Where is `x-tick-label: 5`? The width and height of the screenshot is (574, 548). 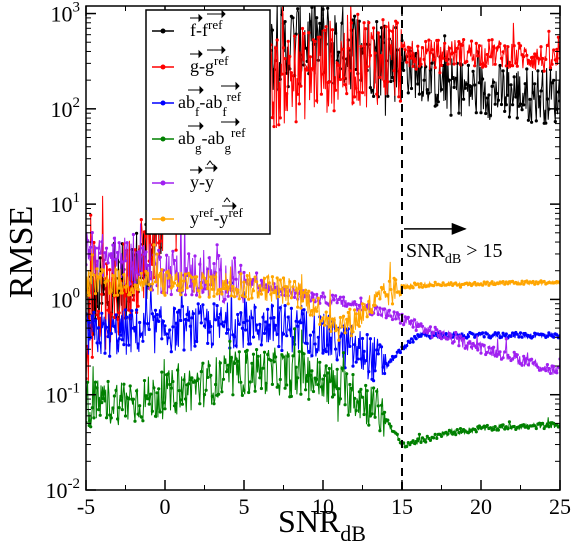 x-tick-label: 5 is located at coordinates (244, 506).